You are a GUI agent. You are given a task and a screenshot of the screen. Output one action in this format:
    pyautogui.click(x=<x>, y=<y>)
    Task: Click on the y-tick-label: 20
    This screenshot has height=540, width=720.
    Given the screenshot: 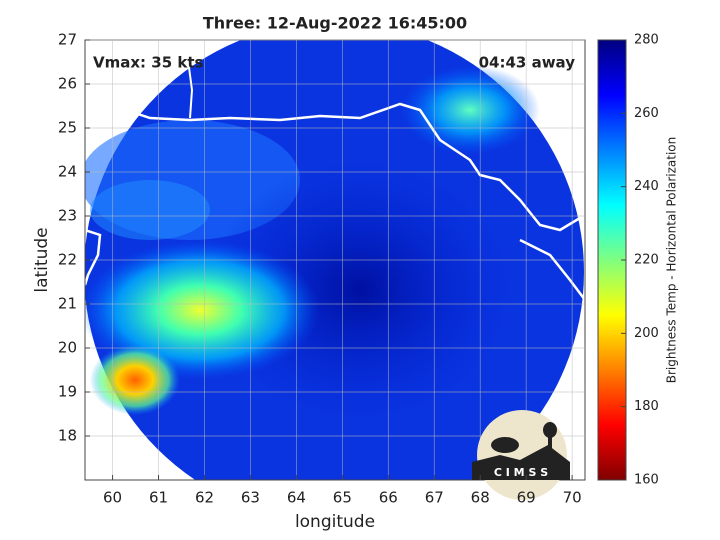 What is the action you would take?
    pyautogui.click(x=67, y=348)
    